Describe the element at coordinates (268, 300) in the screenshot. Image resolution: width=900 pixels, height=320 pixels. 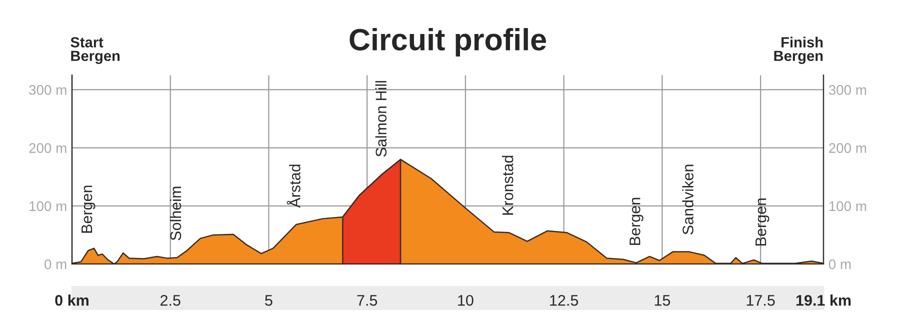
I see `x-tick-label: 5` at that location.